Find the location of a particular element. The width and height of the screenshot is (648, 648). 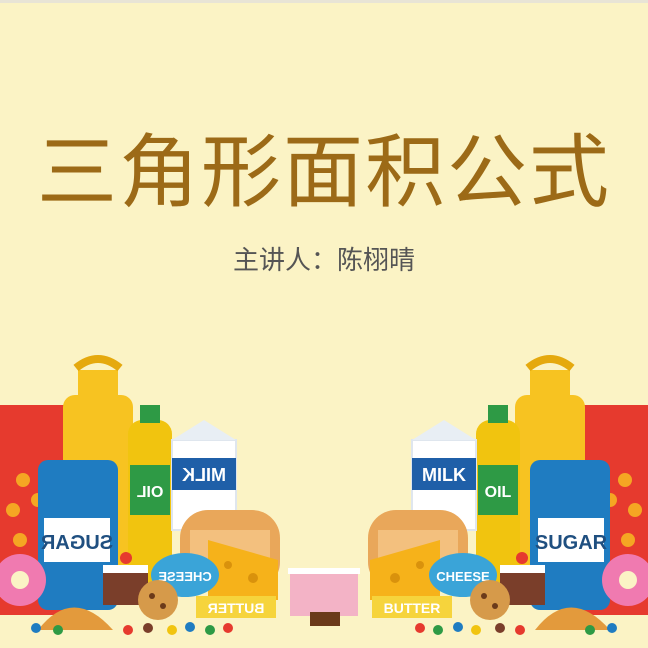

cheese-wedge-right is located at coordinates (405, 570).